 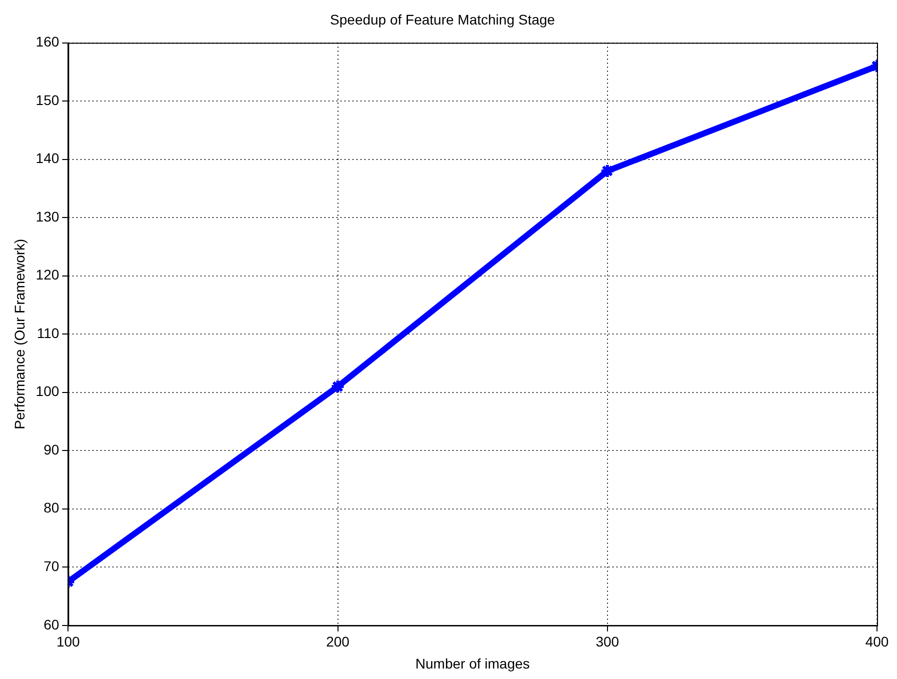 What do you see at coordinates (52, 449) in the screenshot?
I see `y-tick-label: 90` at bounding box center [52, 449].